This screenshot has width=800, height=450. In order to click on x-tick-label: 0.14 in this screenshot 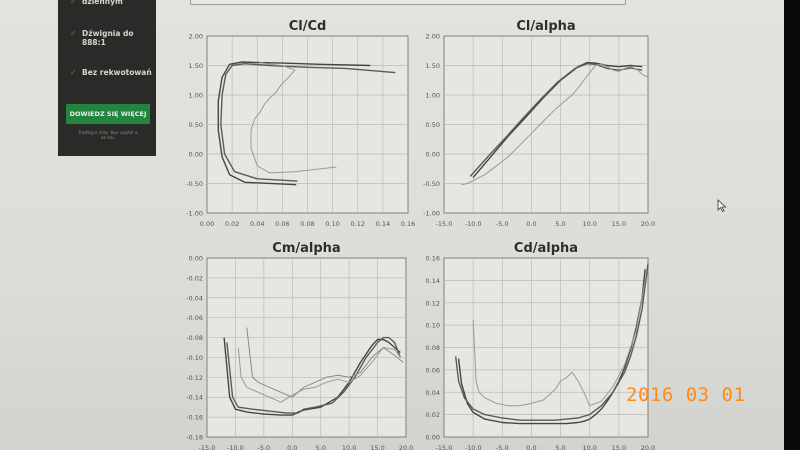, I will do `click(383, 224)`.